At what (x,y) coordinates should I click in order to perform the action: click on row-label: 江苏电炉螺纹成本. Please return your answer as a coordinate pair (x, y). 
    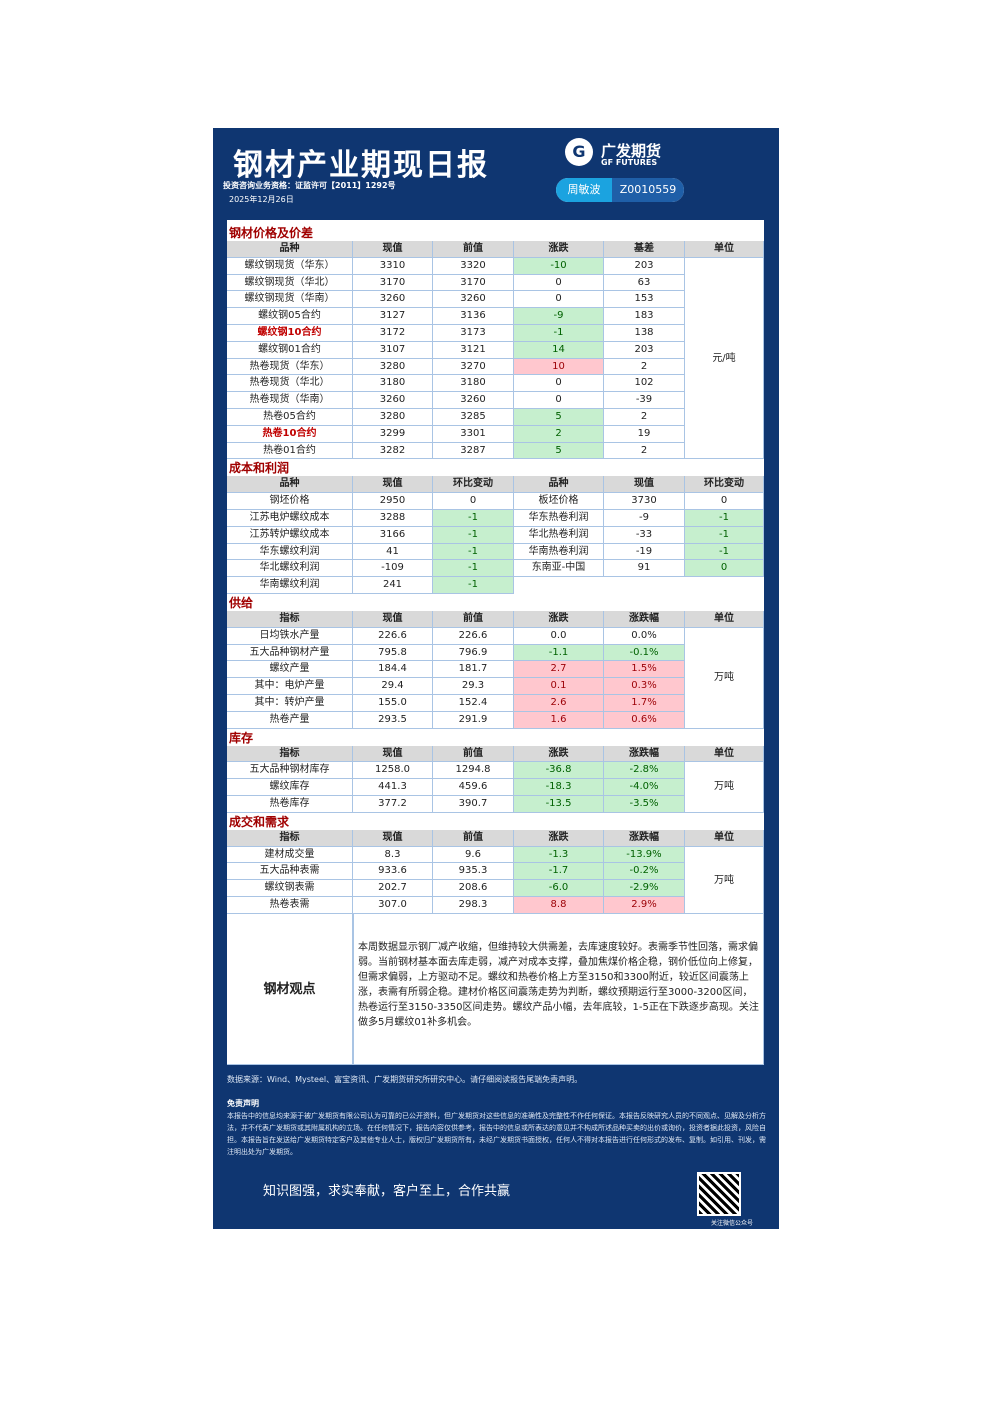
    Looking at the image, I should click on (290, 518).